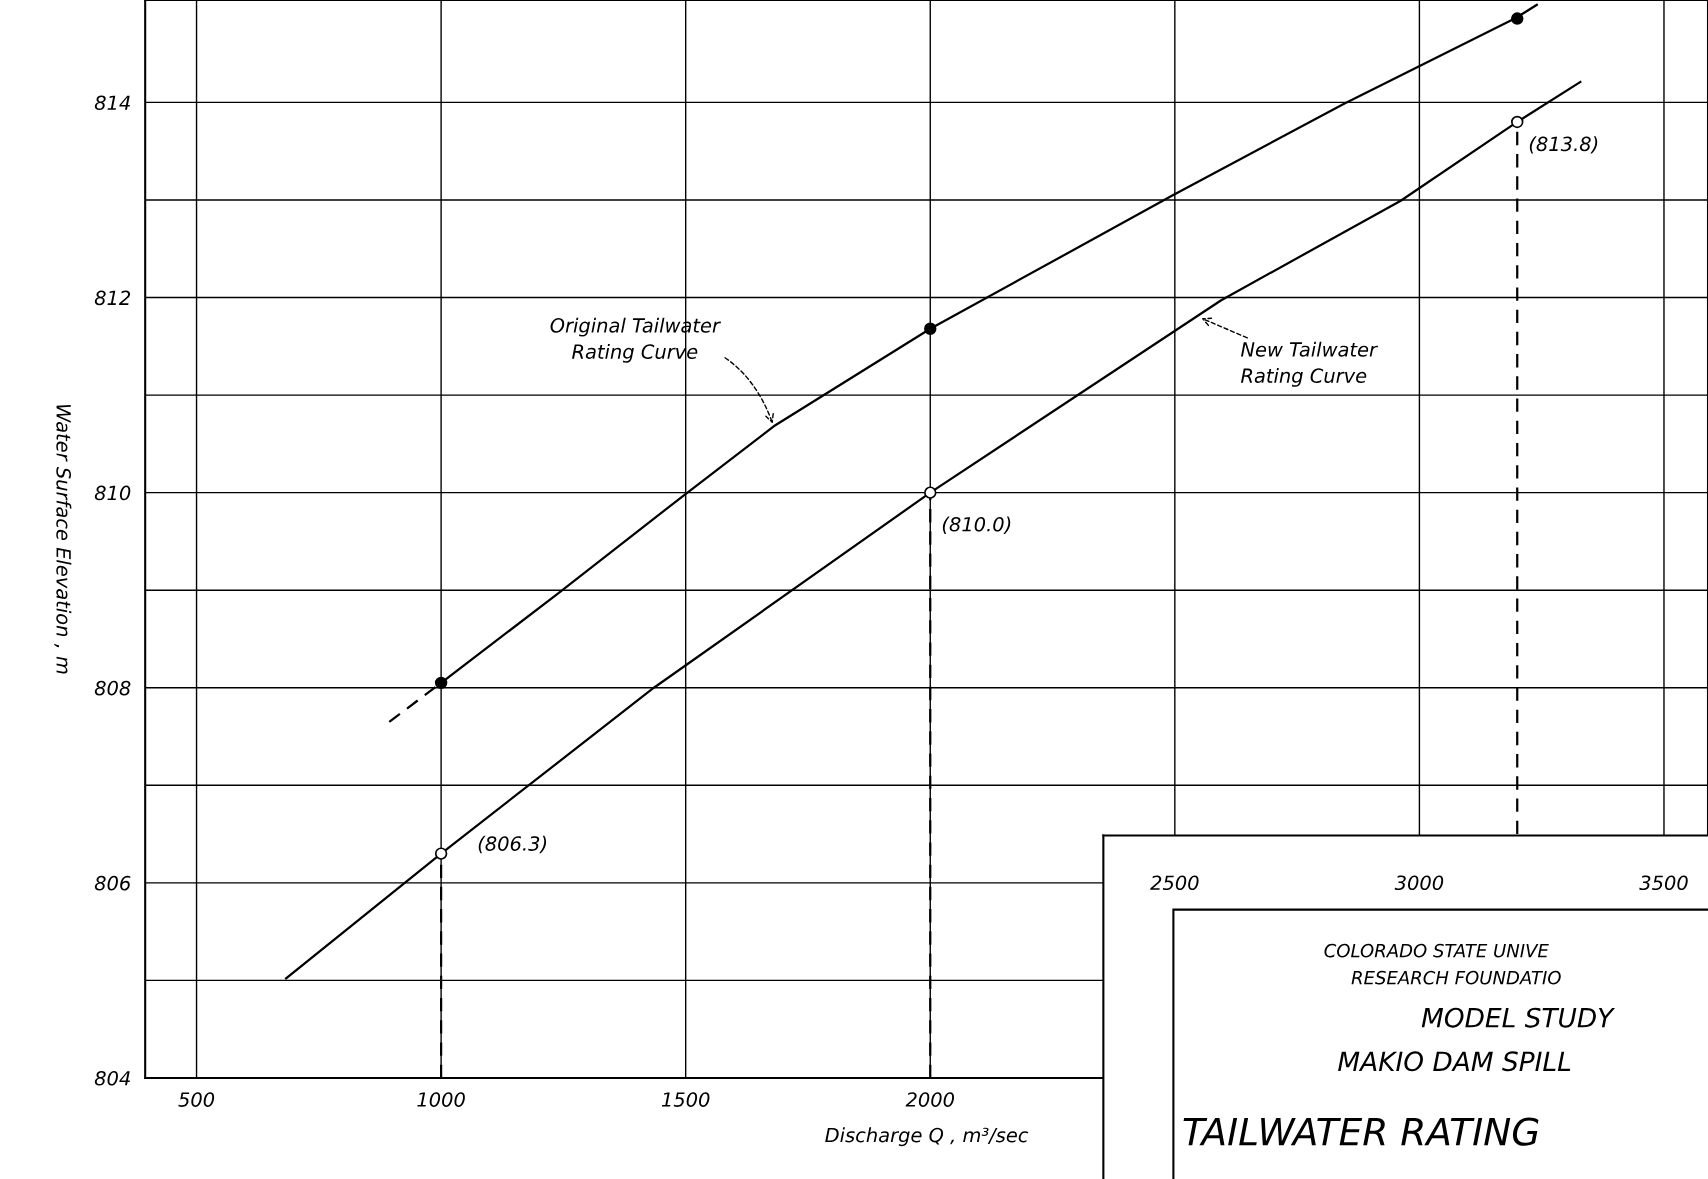  Describe the element at coordinates (930, 1099) in the screenshot. I see `x-tick-label: 2000` at that location.